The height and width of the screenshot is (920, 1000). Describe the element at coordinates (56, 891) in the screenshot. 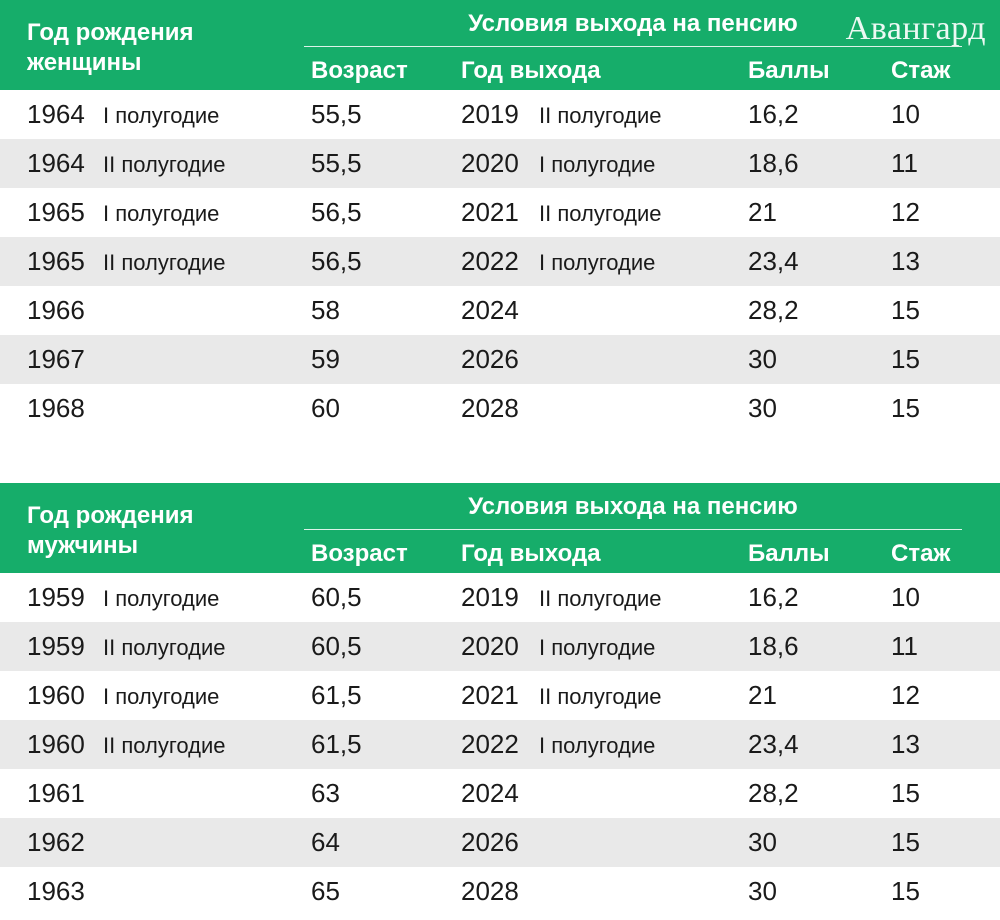

I see `birth-year-cell: 1963` at that location.